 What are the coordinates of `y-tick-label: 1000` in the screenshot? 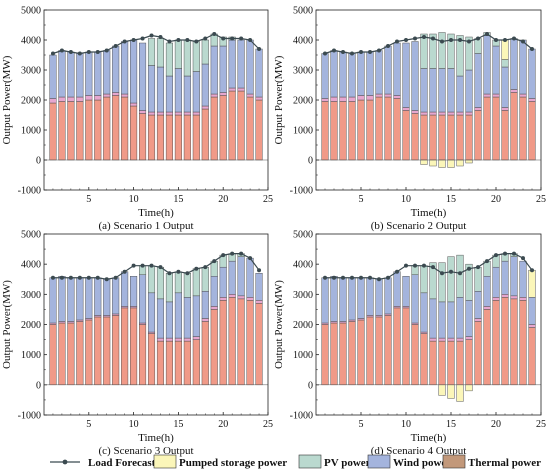 It's located at (303, 131).